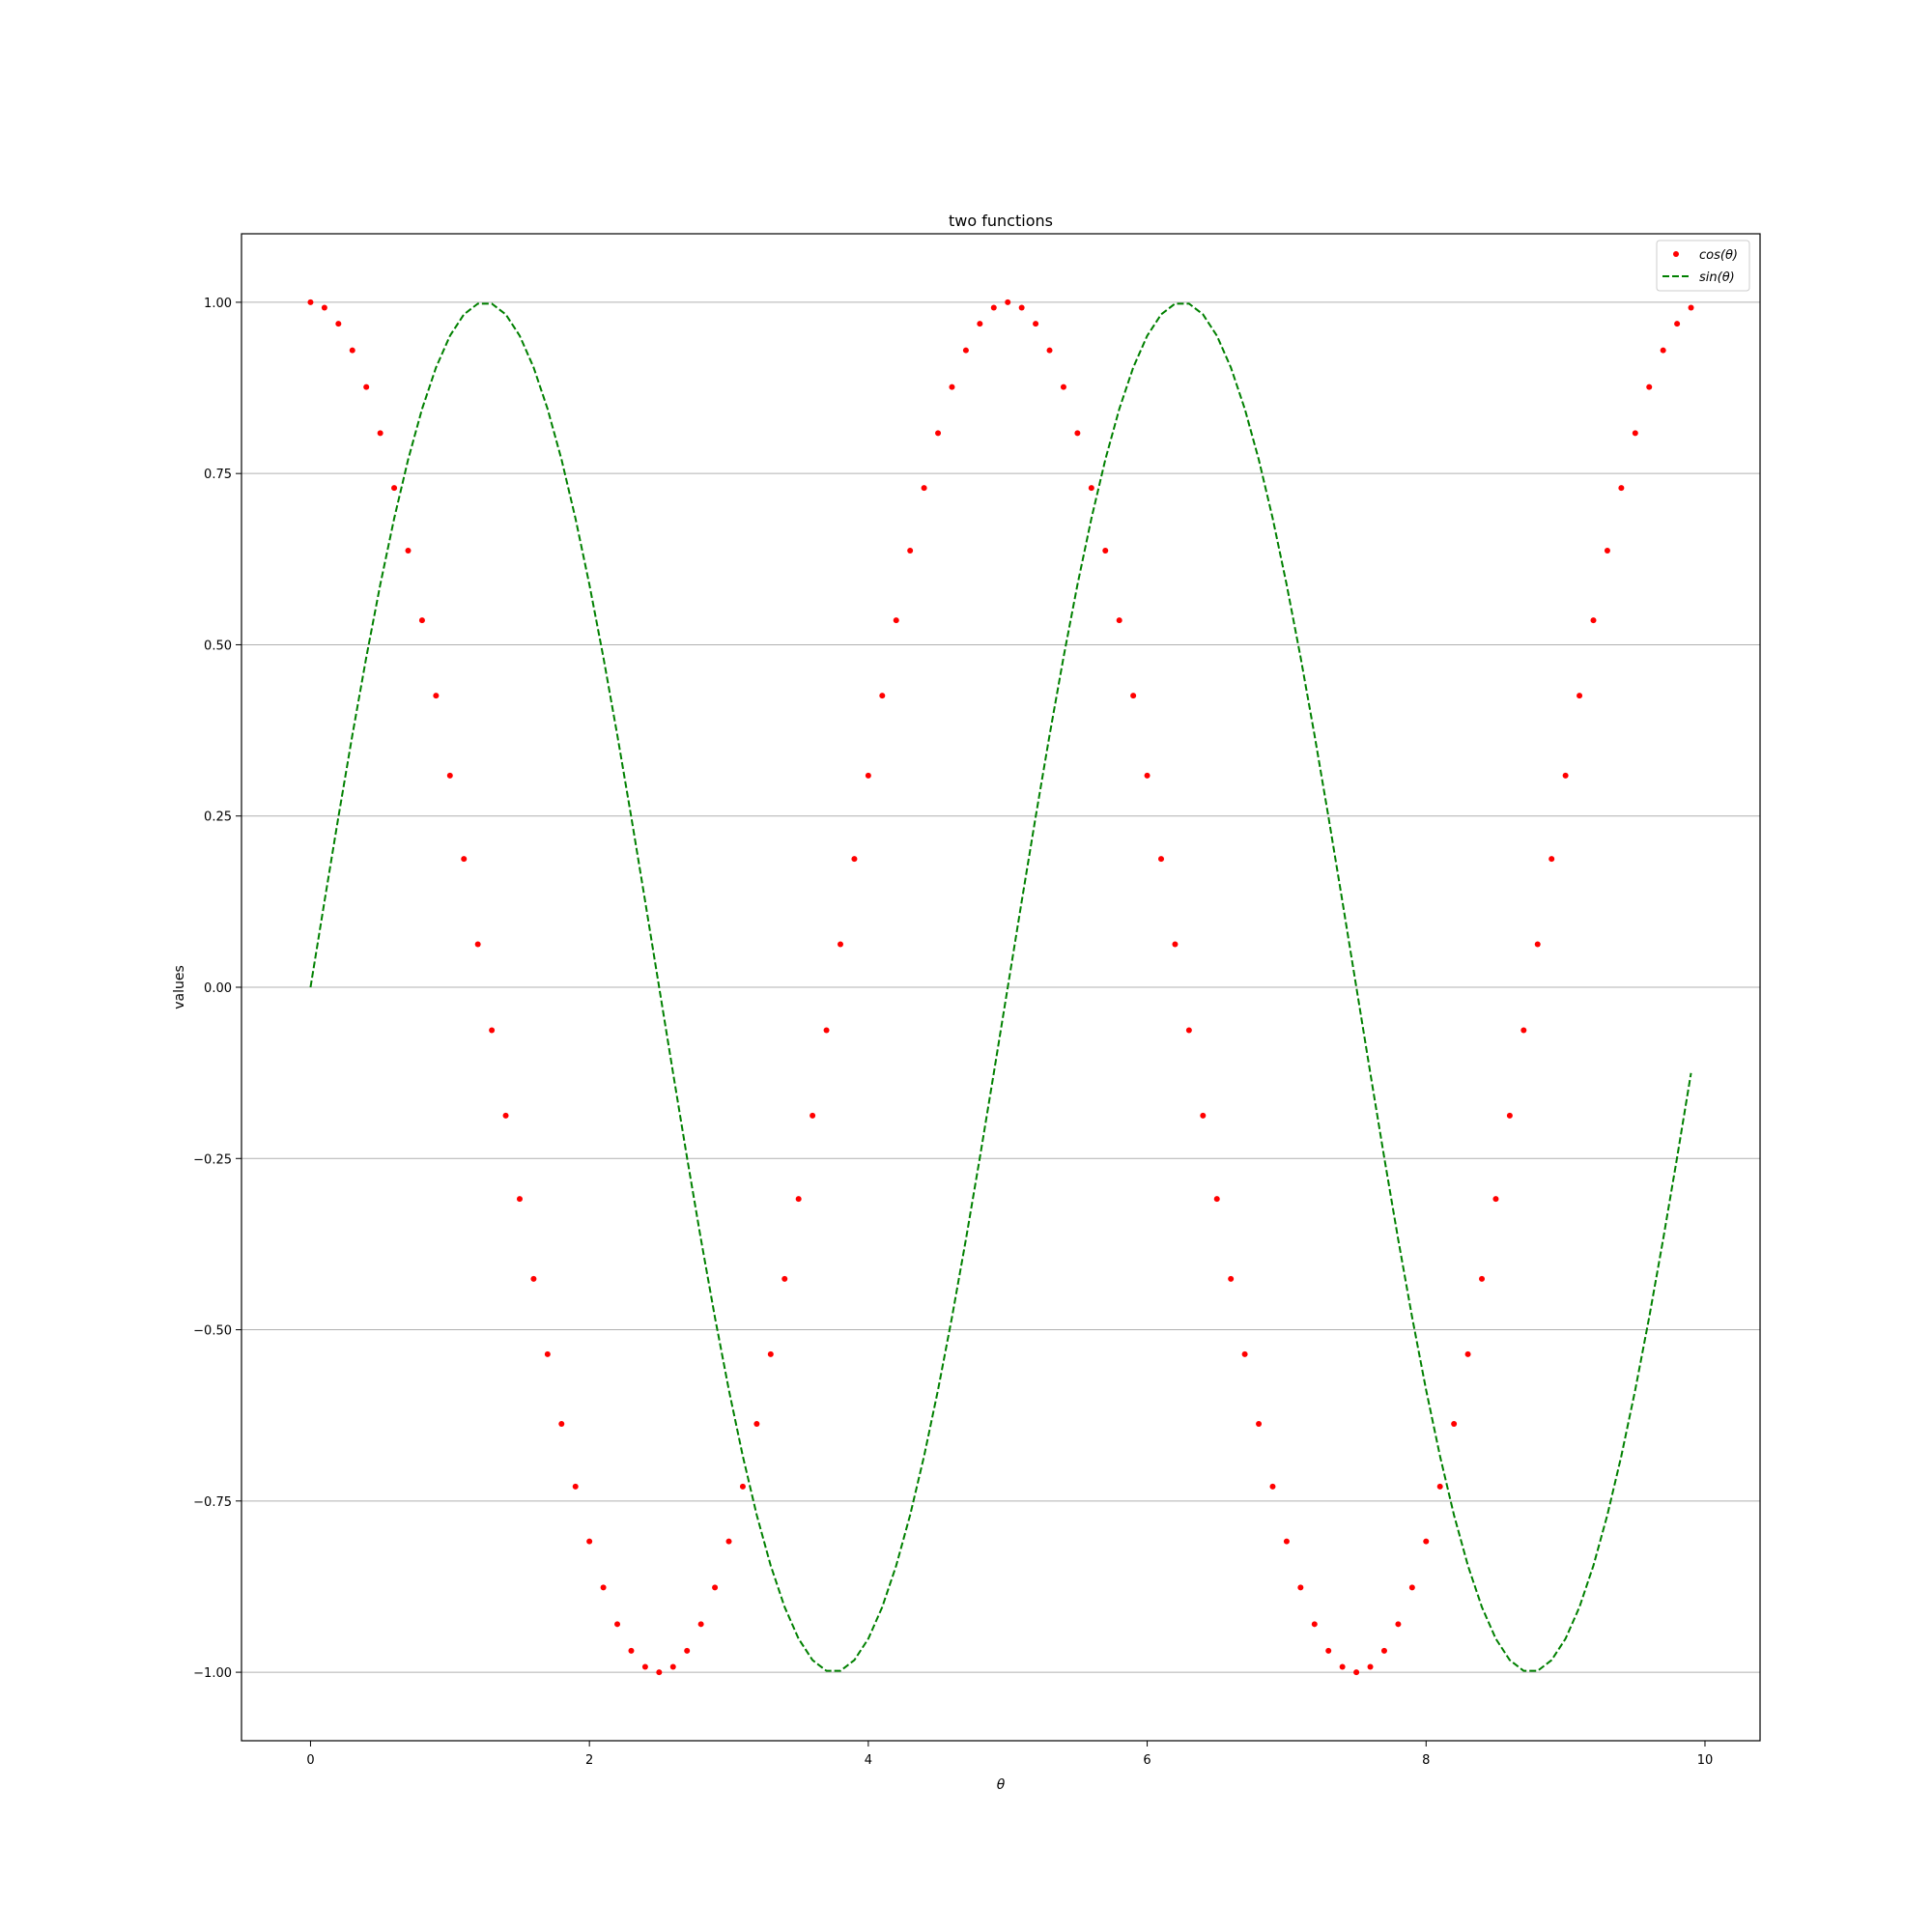 Image resolution: width=1932 pixels, height=1932 pixels. What do you see at coordinates (212, 1331) in the screenshot?
I see `y-tick-label: −0.50` at bounding box center [212, 1331].